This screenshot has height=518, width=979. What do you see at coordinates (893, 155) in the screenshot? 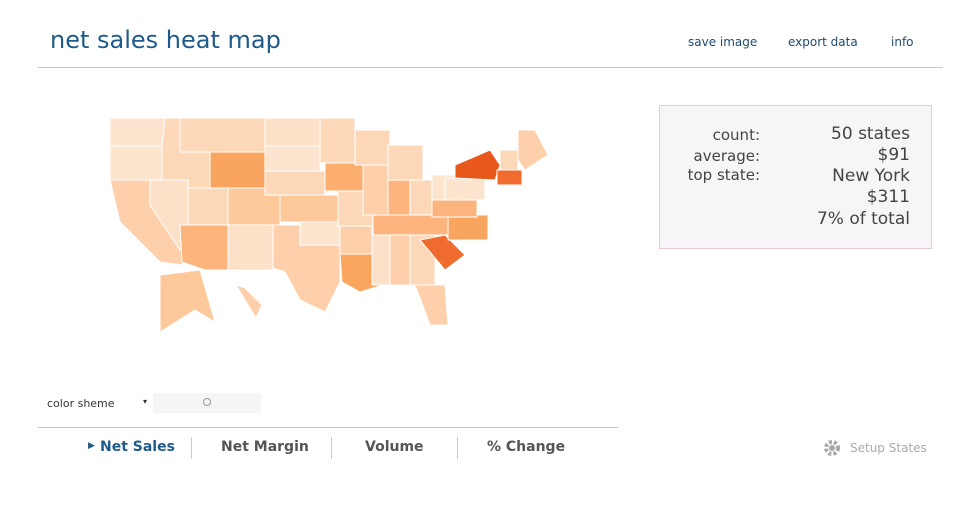
I see `average-value: $91` at bounding box center [893, 155].